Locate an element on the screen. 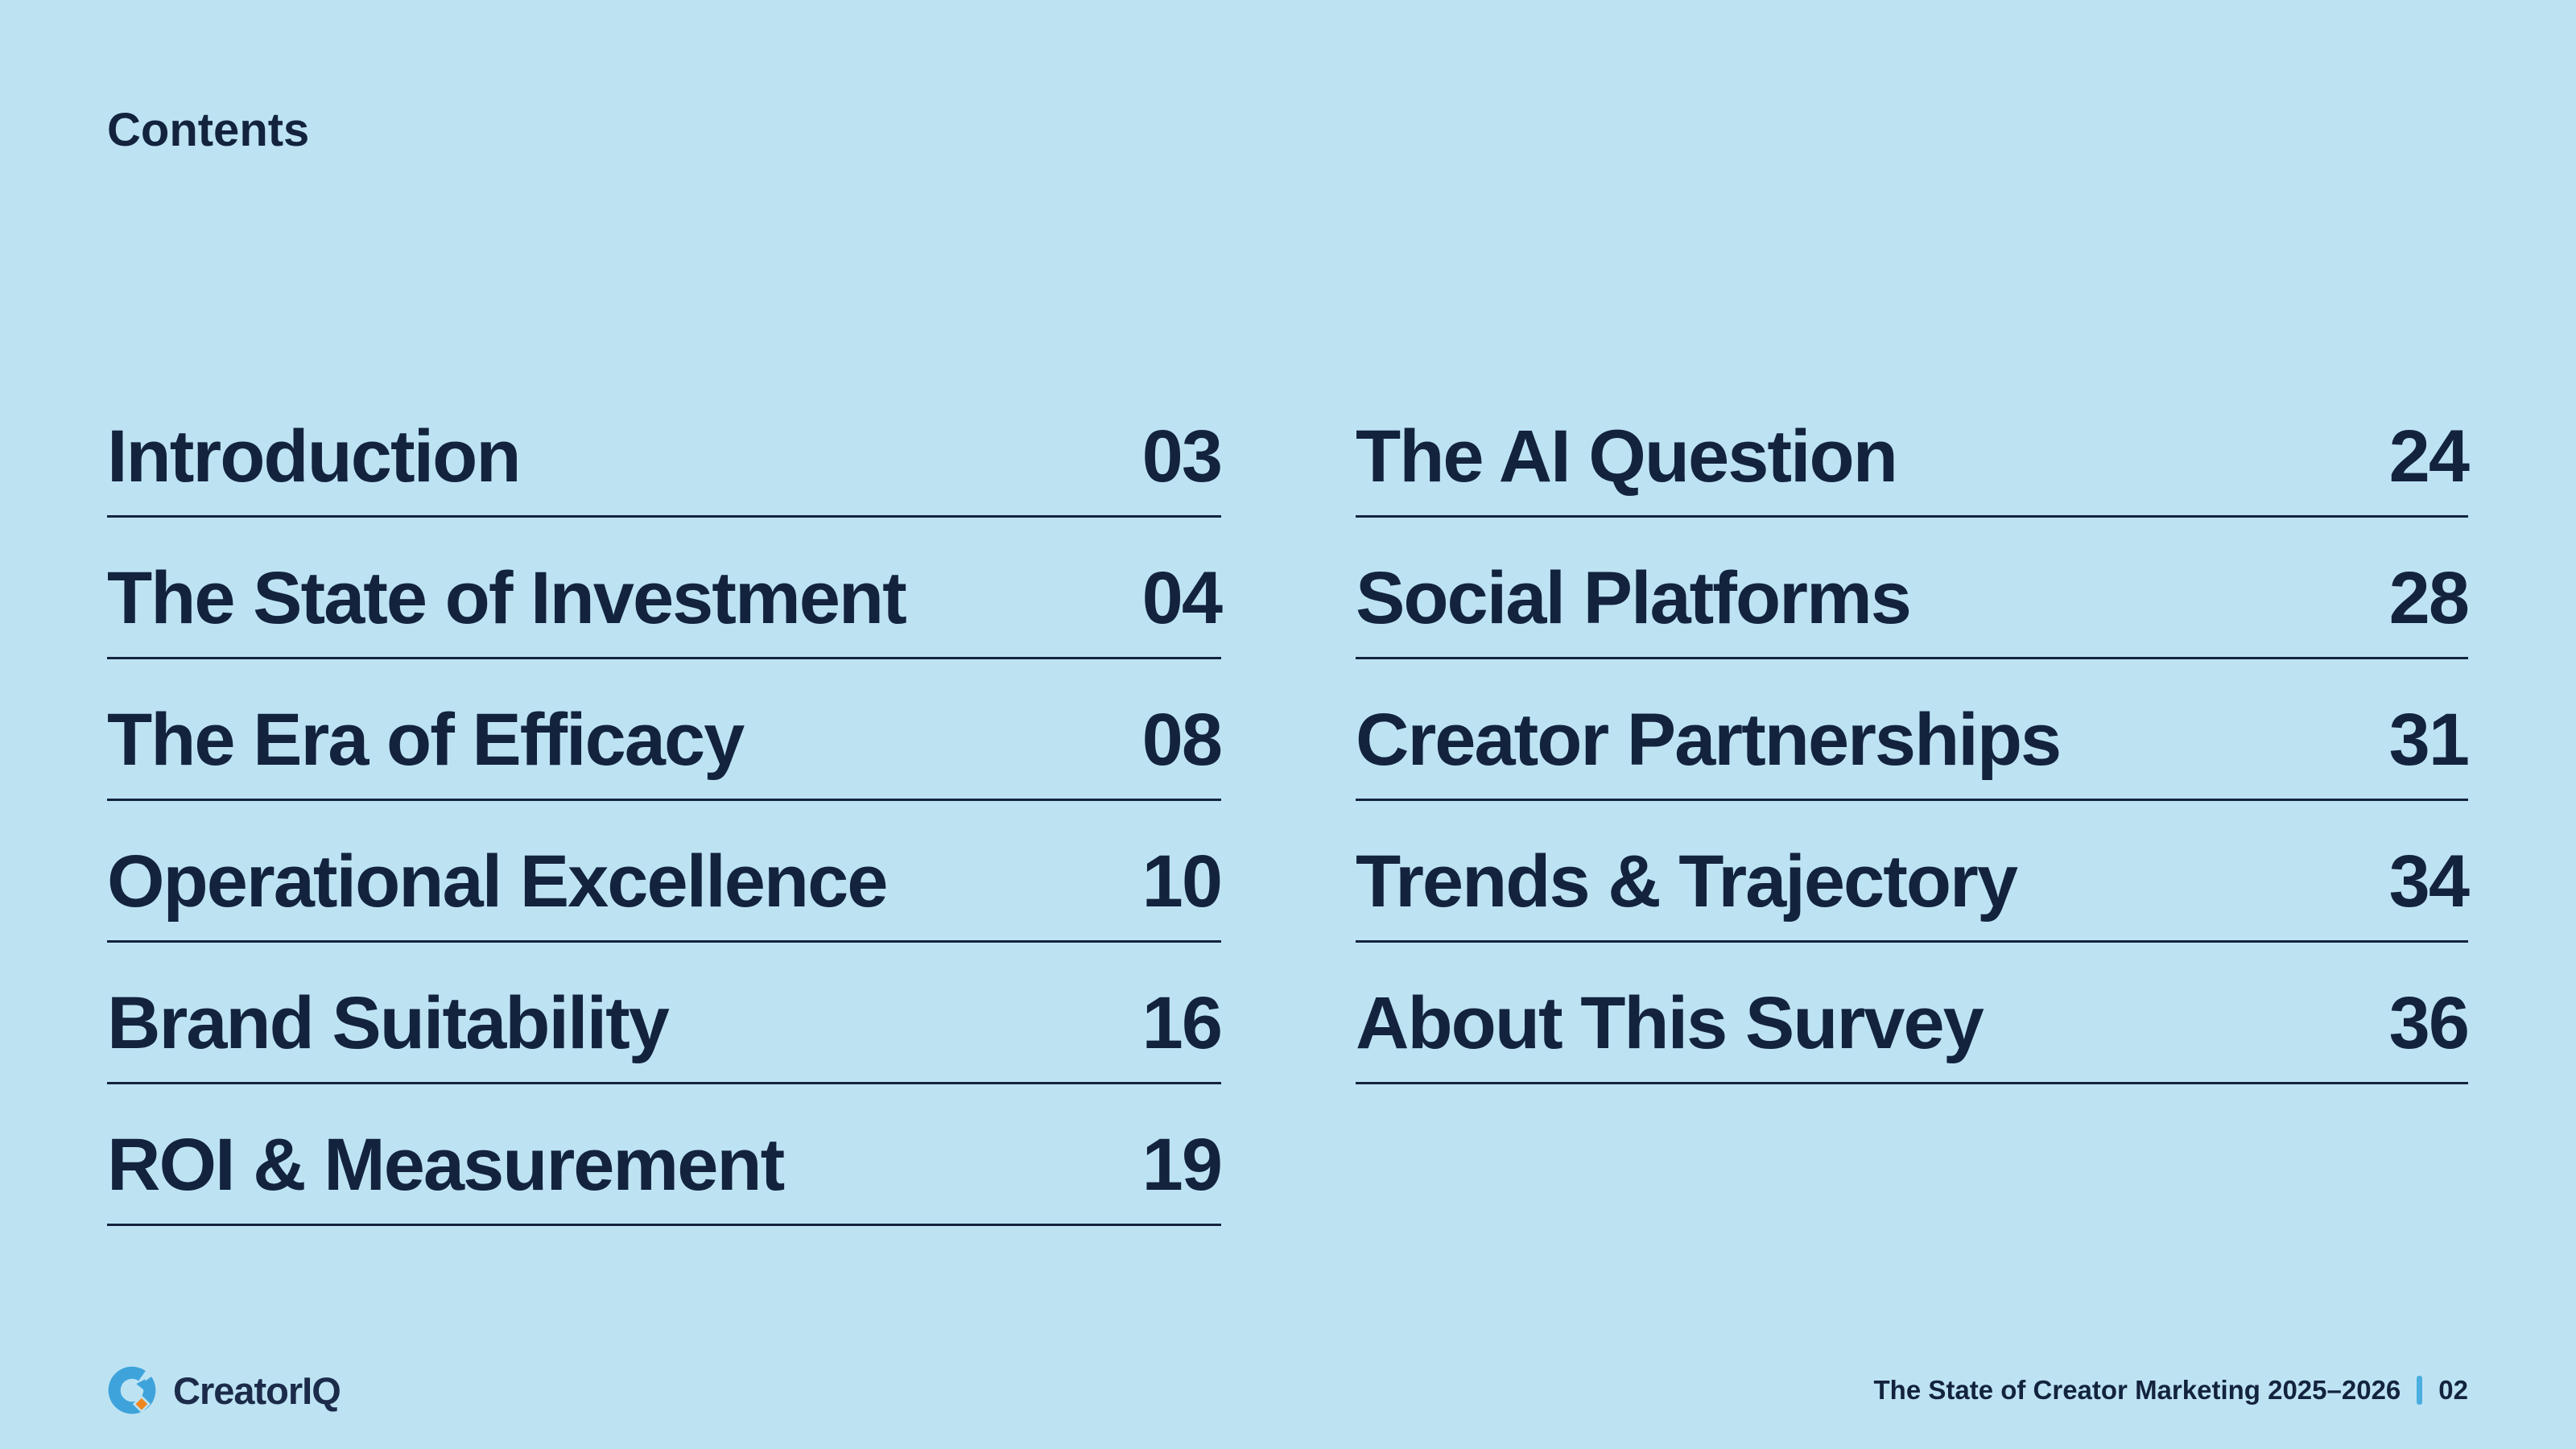 This screenshot has height=1449, width=2576. toc-entry-label: The AI Question is located at coordinates (1627, 456).